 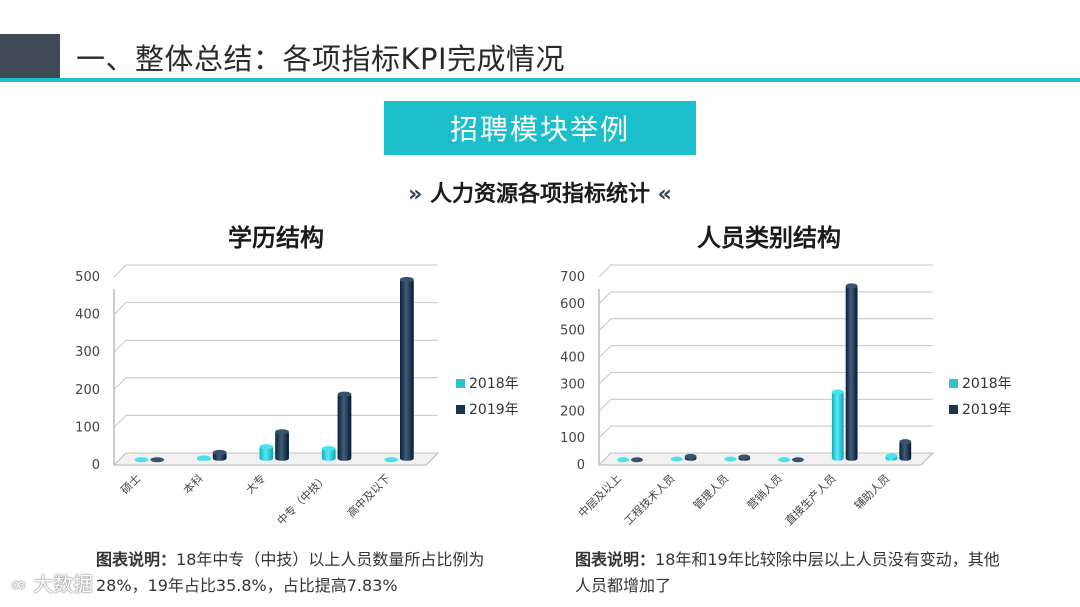 What do you see at coordinates (953, 383) in the screenshot?
I see `legend-swatch-2018` at bounding box center [953, 383].